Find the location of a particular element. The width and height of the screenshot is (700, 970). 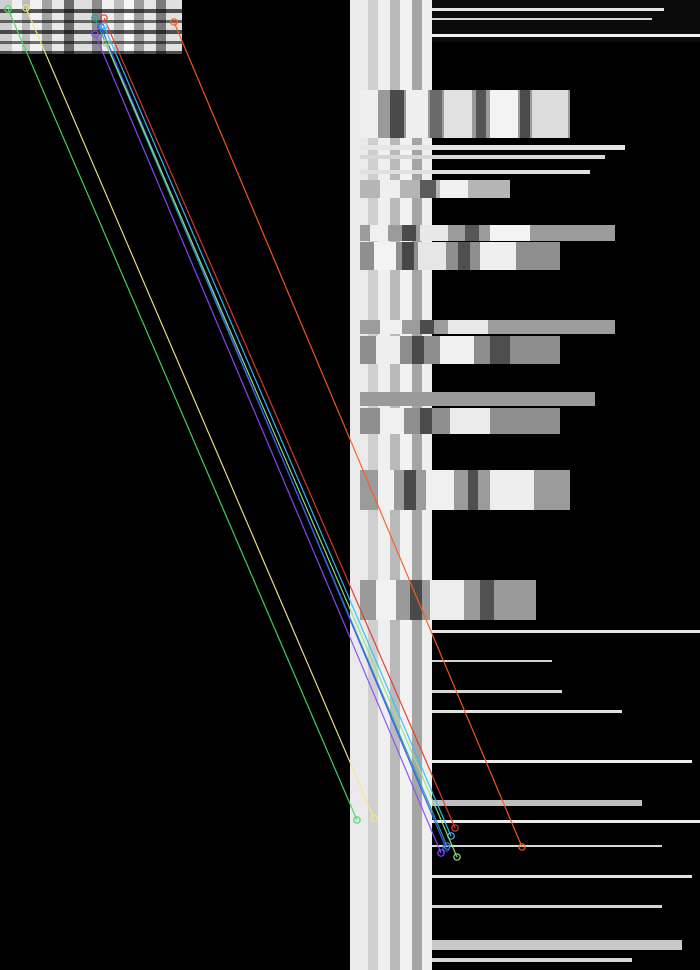

left-image-stripes is located at coordinates (91, 27).